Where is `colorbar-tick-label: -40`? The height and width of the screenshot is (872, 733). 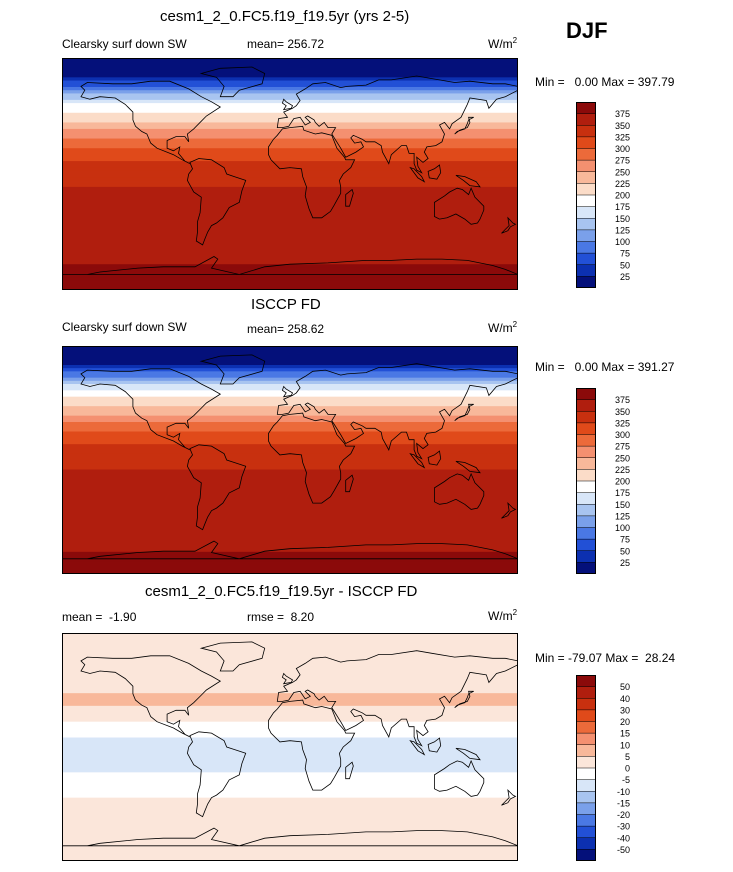 colorbar-tick-label: -40 is located at coordinates (623, 838).